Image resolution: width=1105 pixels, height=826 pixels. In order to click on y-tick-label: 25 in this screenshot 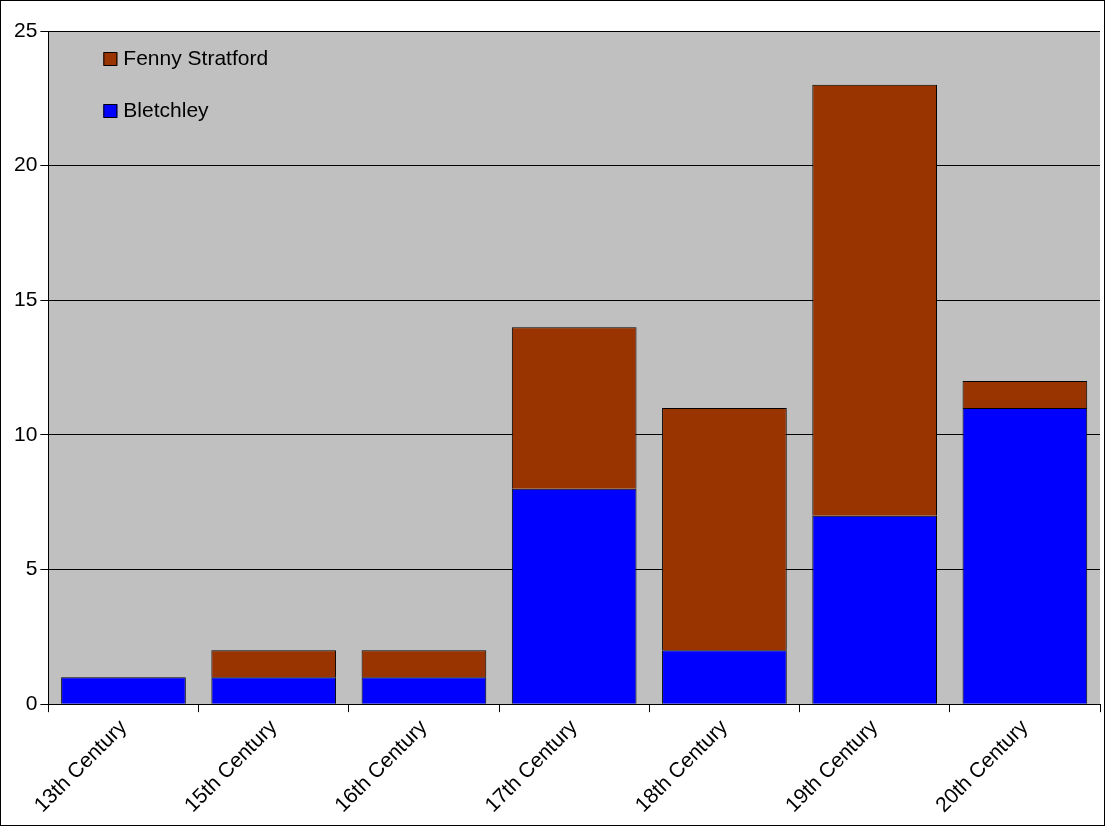, I will do `click(26, 29)`.